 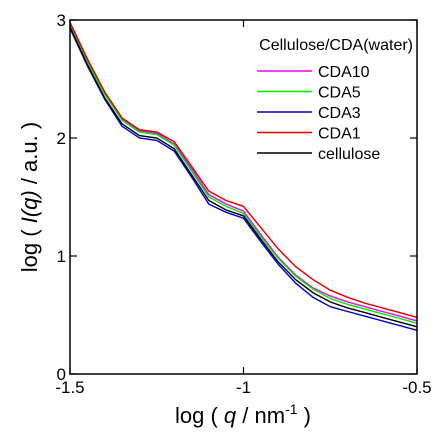 I want to click on legend-label: CDA3, so click(x=339, y=113).